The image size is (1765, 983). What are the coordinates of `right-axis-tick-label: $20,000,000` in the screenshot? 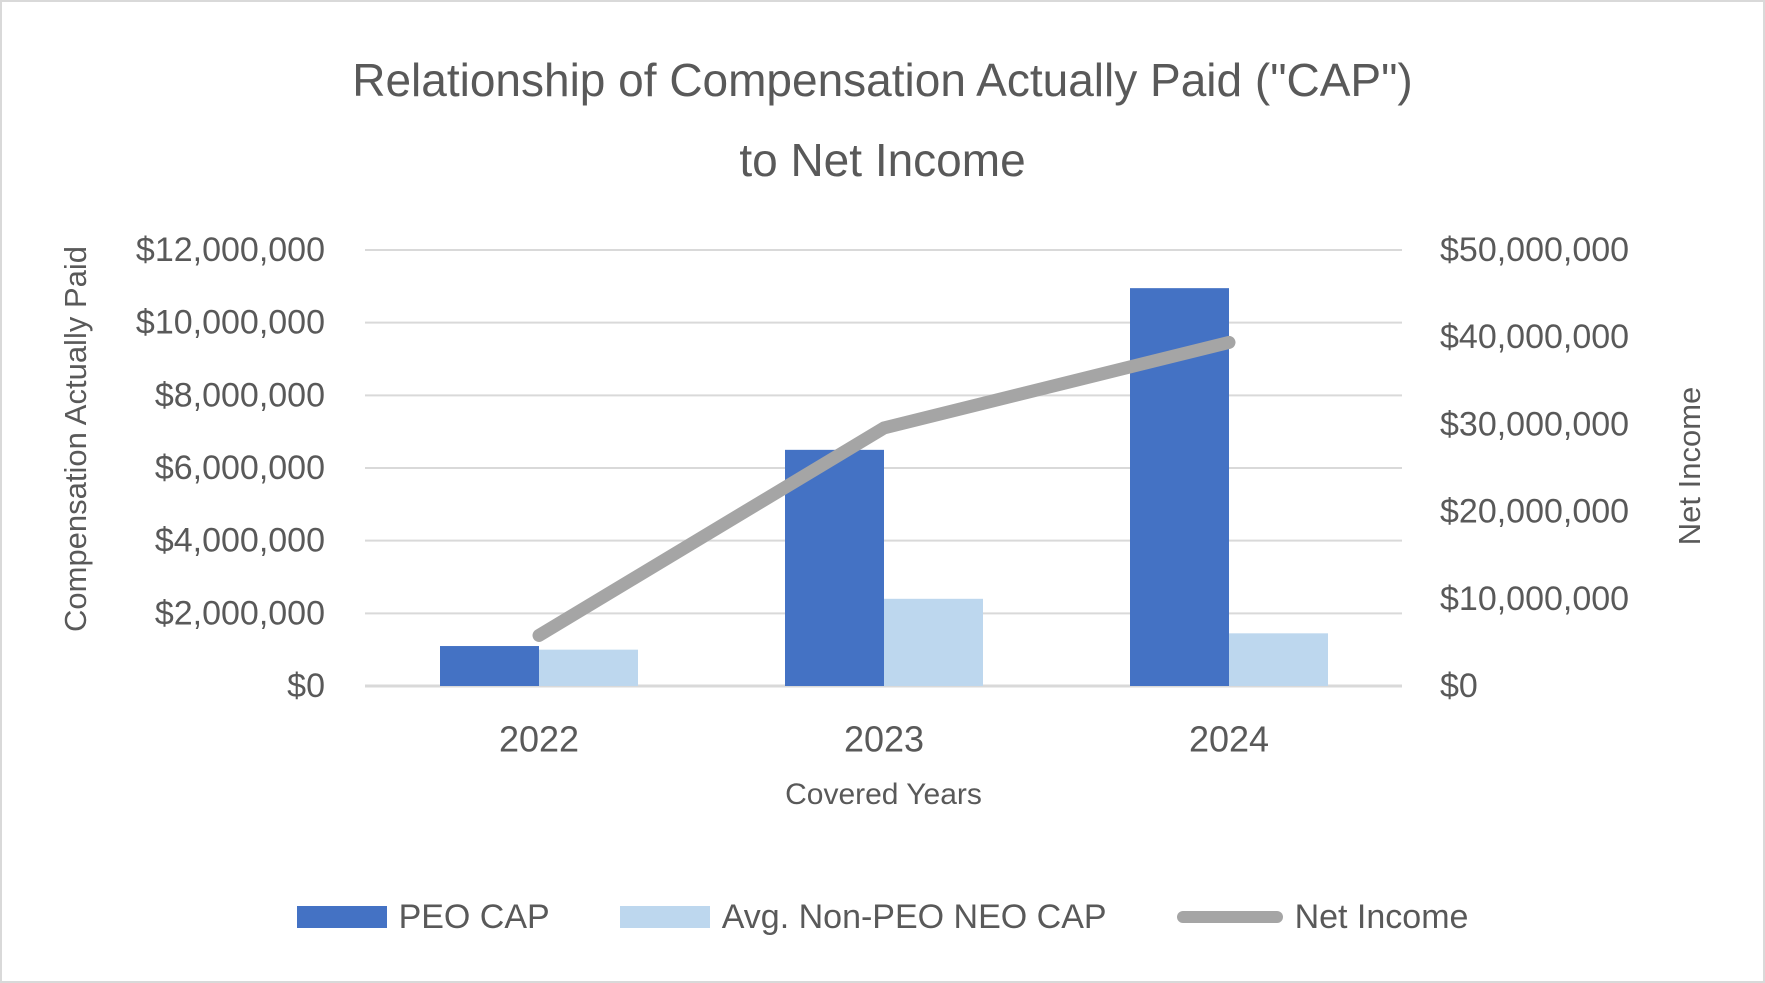 It's located at (1534, 512).